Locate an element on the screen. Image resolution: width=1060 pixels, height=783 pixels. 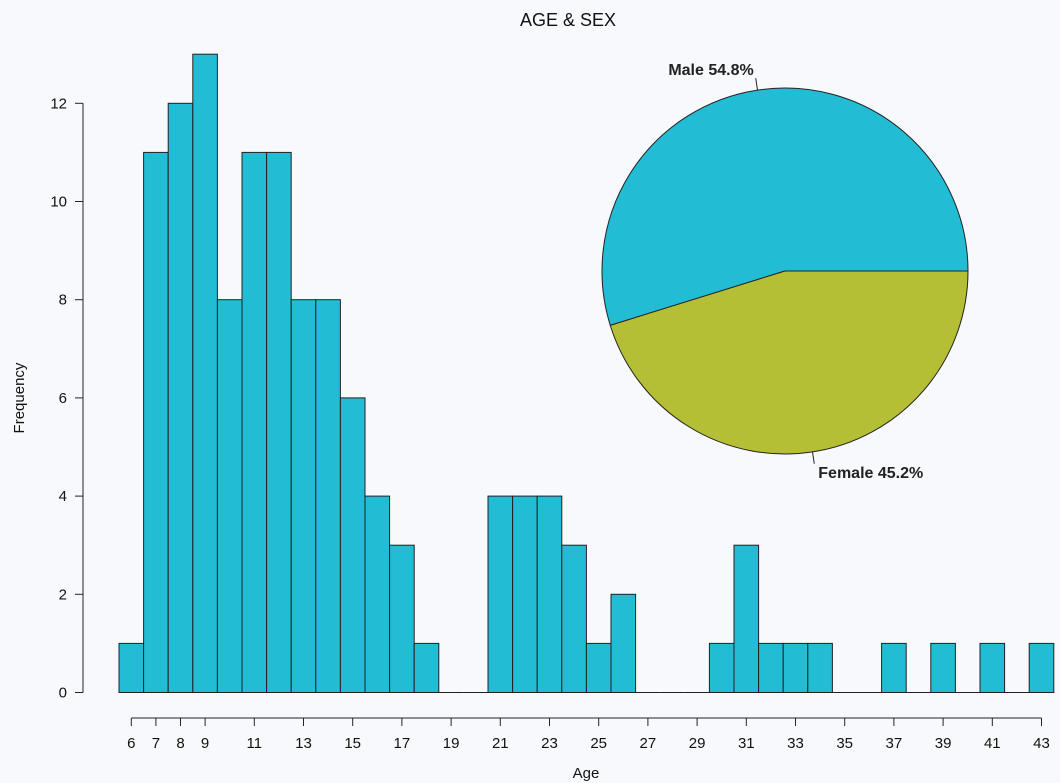
x-tick-label: 31 is located at coordinates (746, 743).